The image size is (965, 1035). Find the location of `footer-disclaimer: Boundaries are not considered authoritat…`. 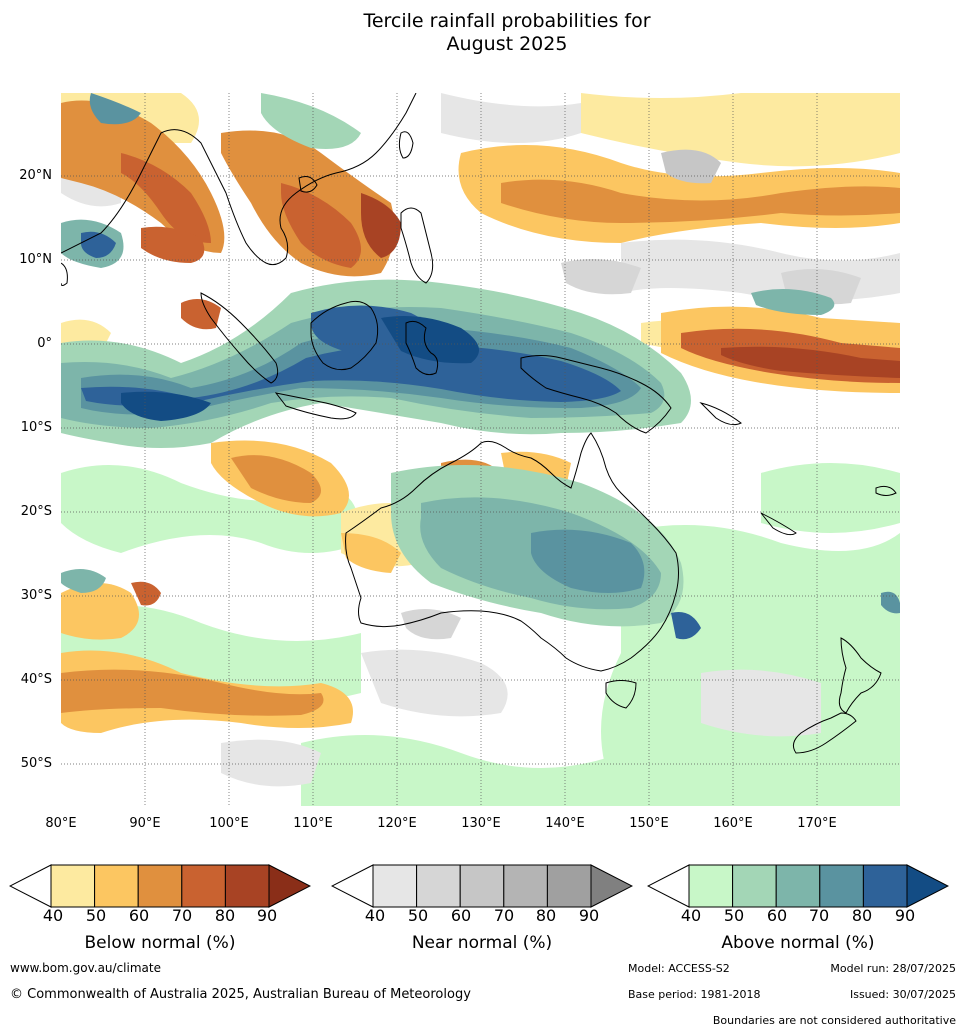

footer-disclaimer: Boundaries are not considered authoritat… is located at coordinates (834, 1020).